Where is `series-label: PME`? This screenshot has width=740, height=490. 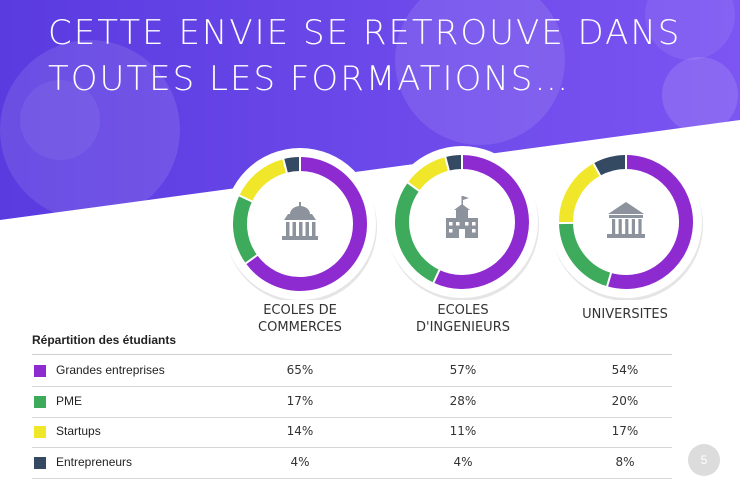 series-label: PME is located at coordinates (69, 401).